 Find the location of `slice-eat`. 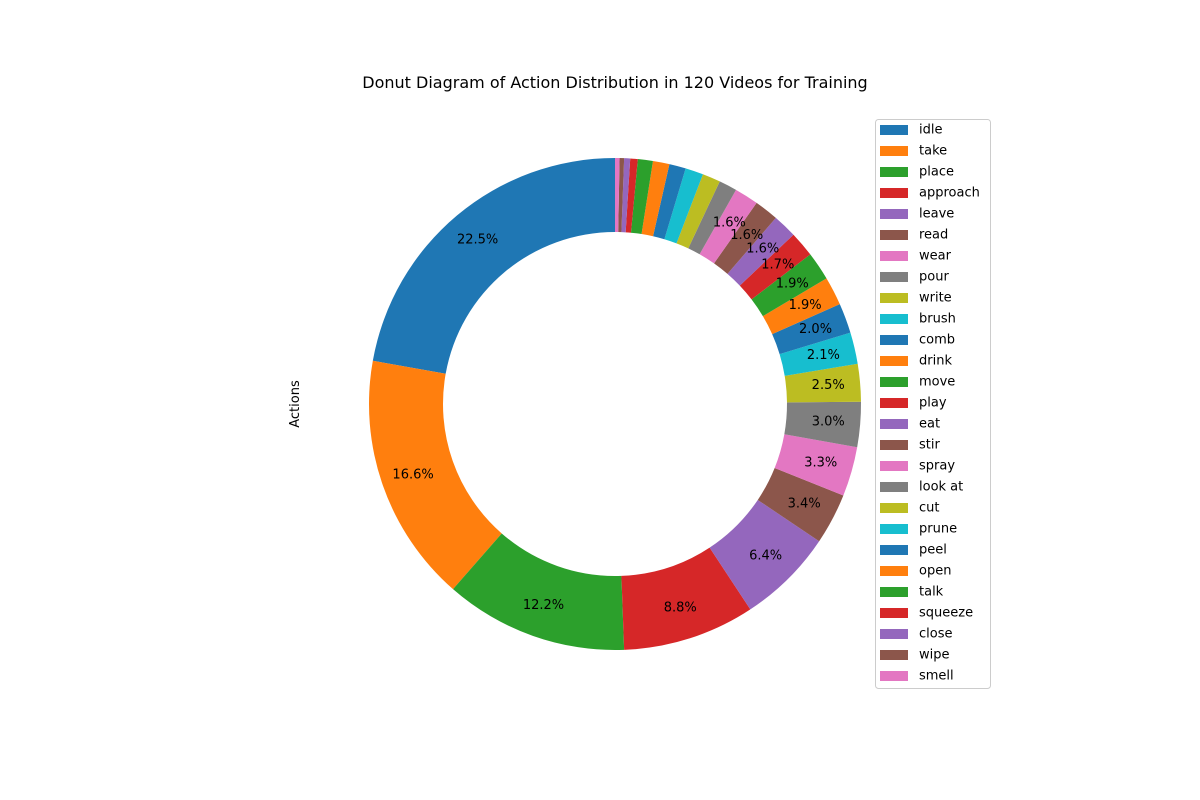

slice-eat is located at coordinates (760, 251).